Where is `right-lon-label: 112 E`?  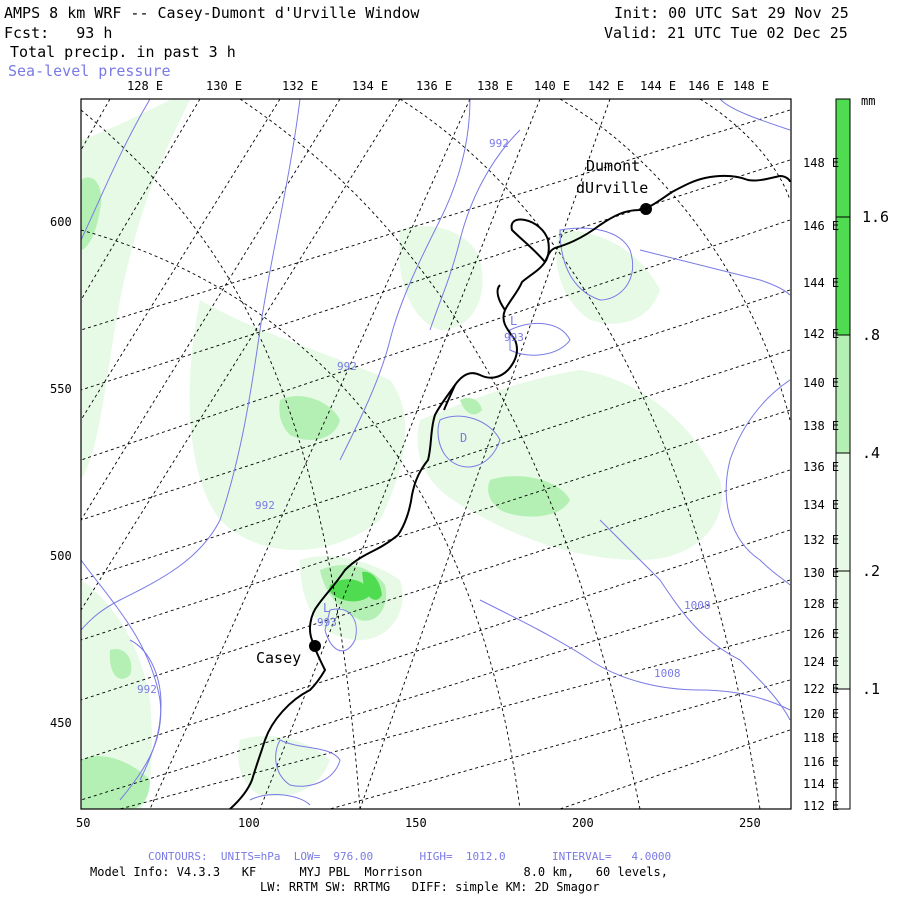
right-lon-label: 112 E is located at coordinates (821, 806).